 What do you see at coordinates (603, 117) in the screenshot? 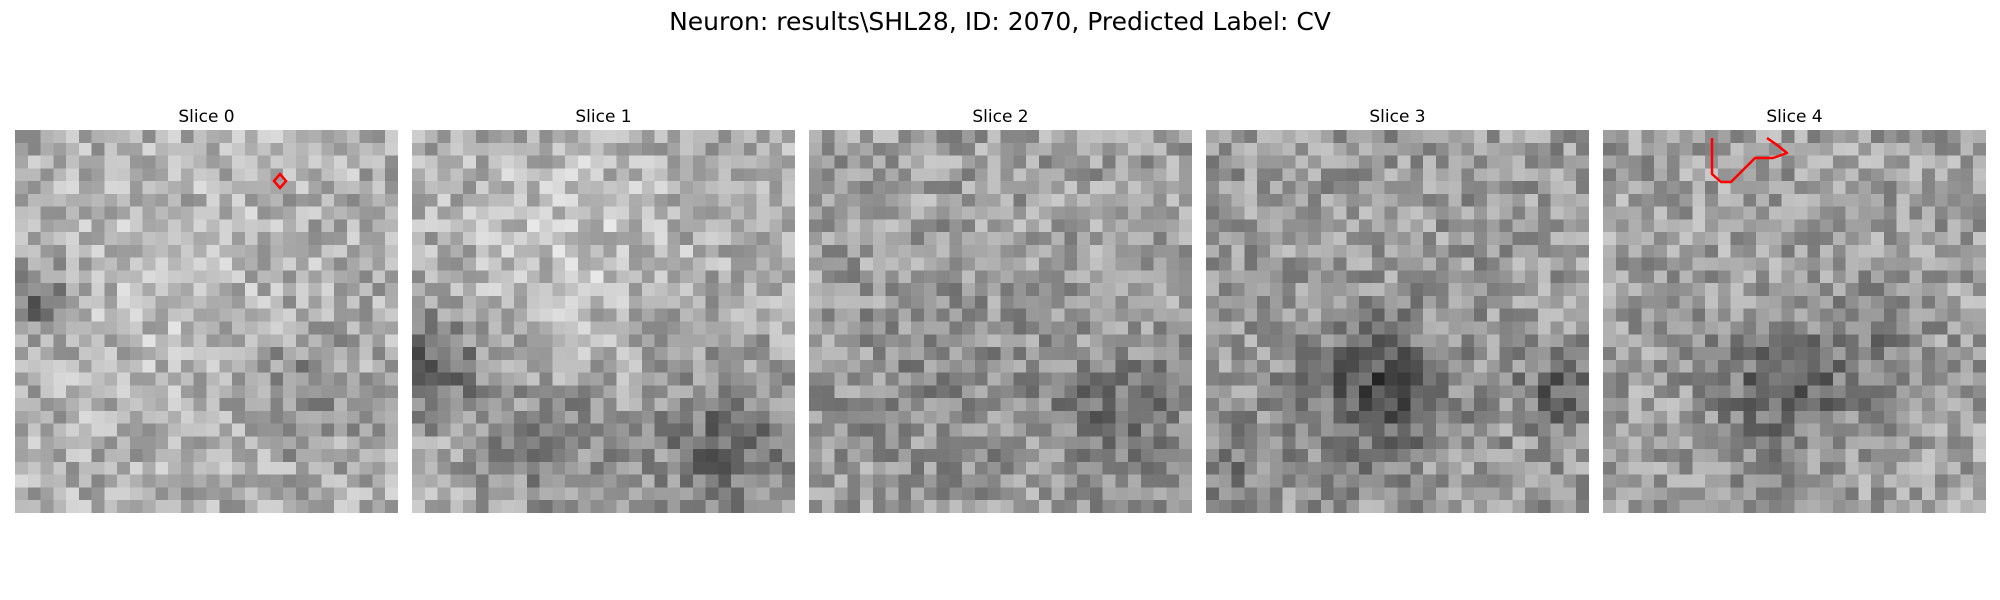
I see `slice-title: Slice 1` at bounding box center [603, 117].